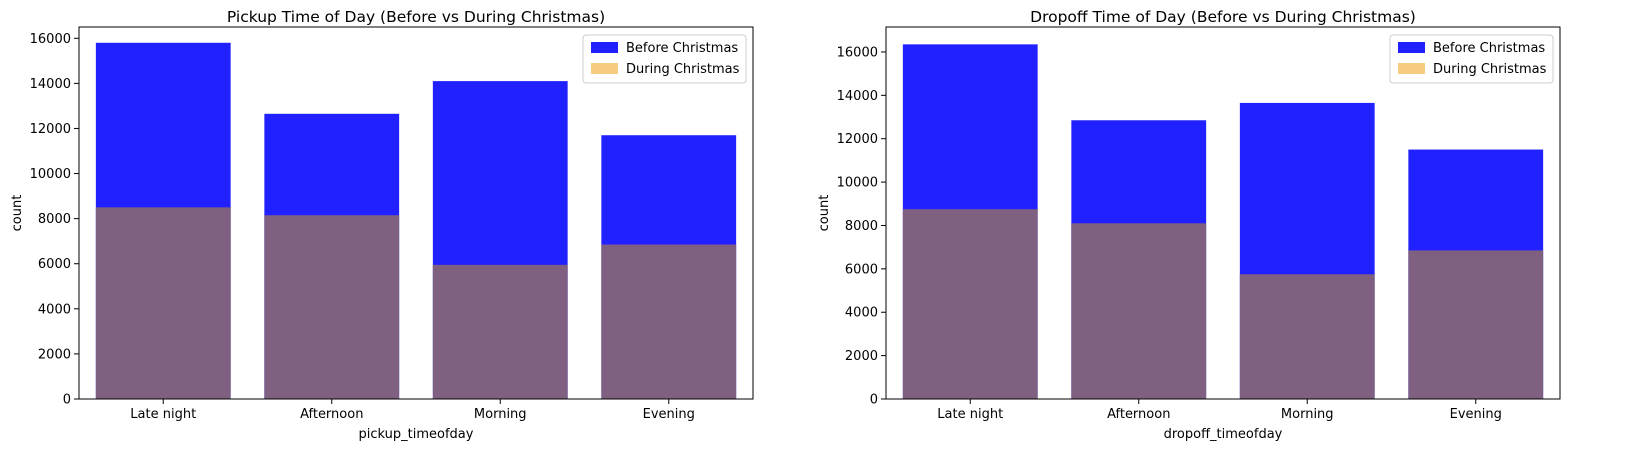 This screenshot has height=470, width=1643. I want to click on x-axis-label: pickup_timeofday, so click(416, 434).